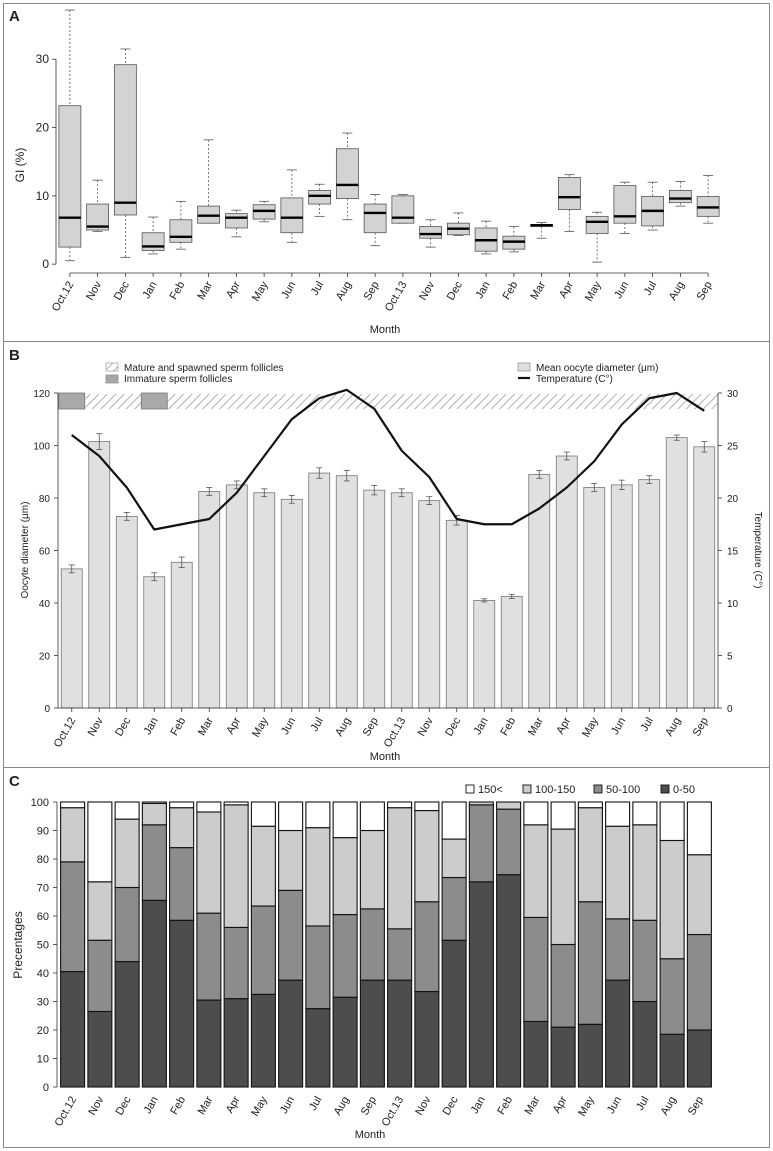 This screenshot has width=773, height=1151. I want to click on panel-b-x-tick-label: Sep, so click(701, 727).